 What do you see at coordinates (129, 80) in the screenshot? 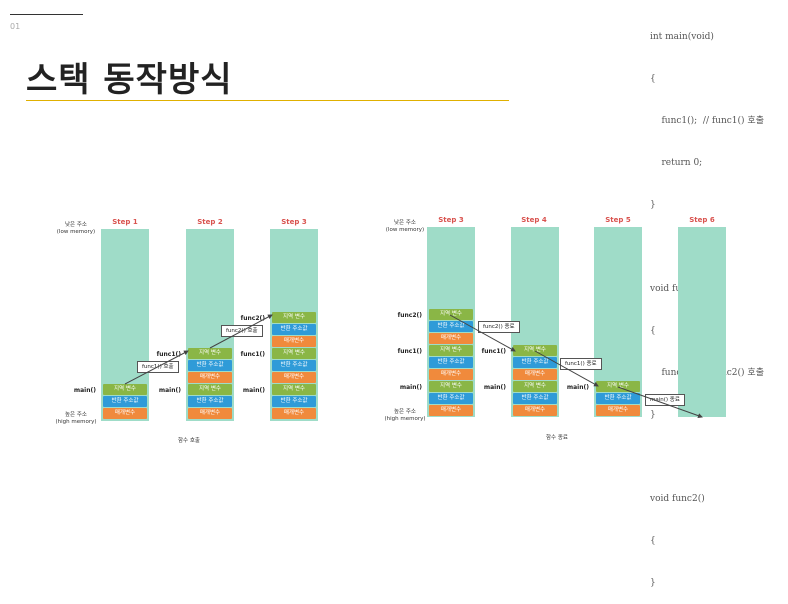
I see `page-title: 스택 동작방식` at bounding box center [129, 80].